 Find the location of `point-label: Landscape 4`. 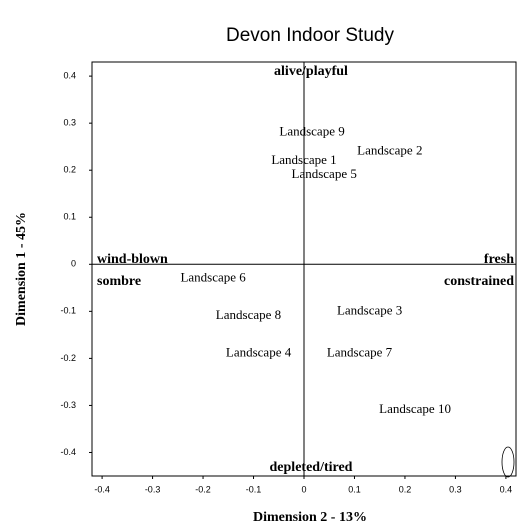

point-label: Landscape 4 is located at coordinates (259, 352).